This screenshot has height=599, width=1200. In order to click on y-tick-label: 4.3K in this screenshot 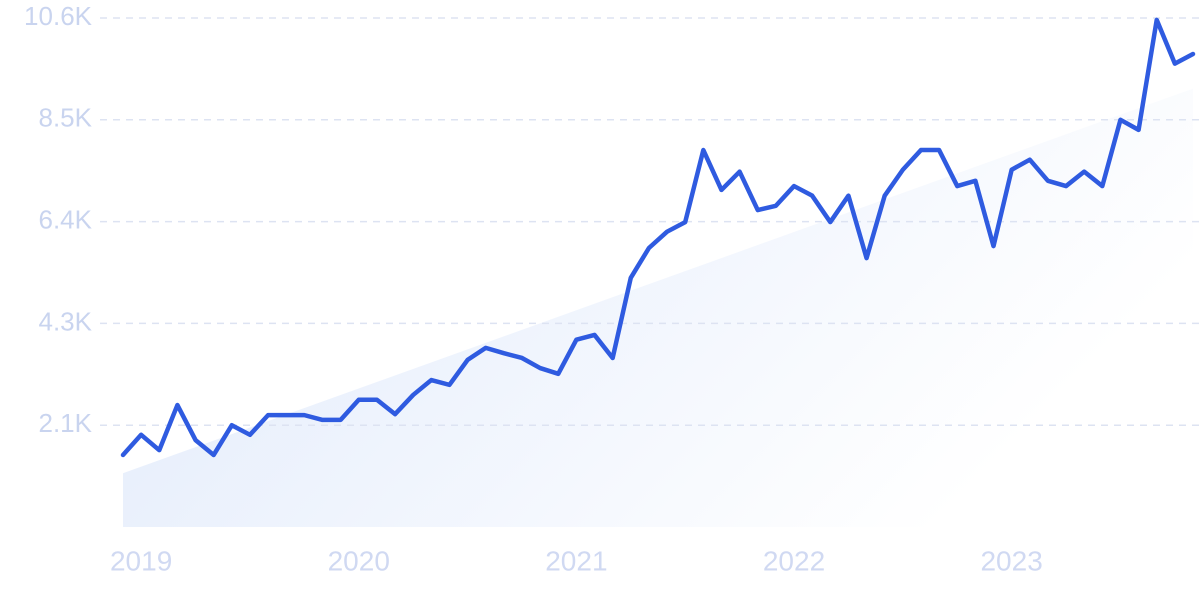, I will do `click(66, 321)`.